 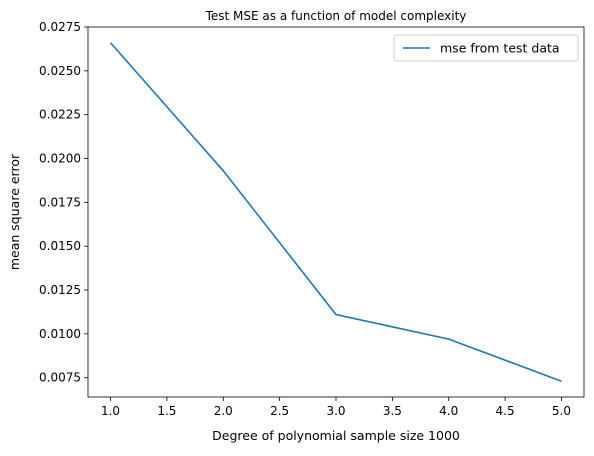 I want to click on y-tick-label: 0.0250, so click(x=60, y=71).